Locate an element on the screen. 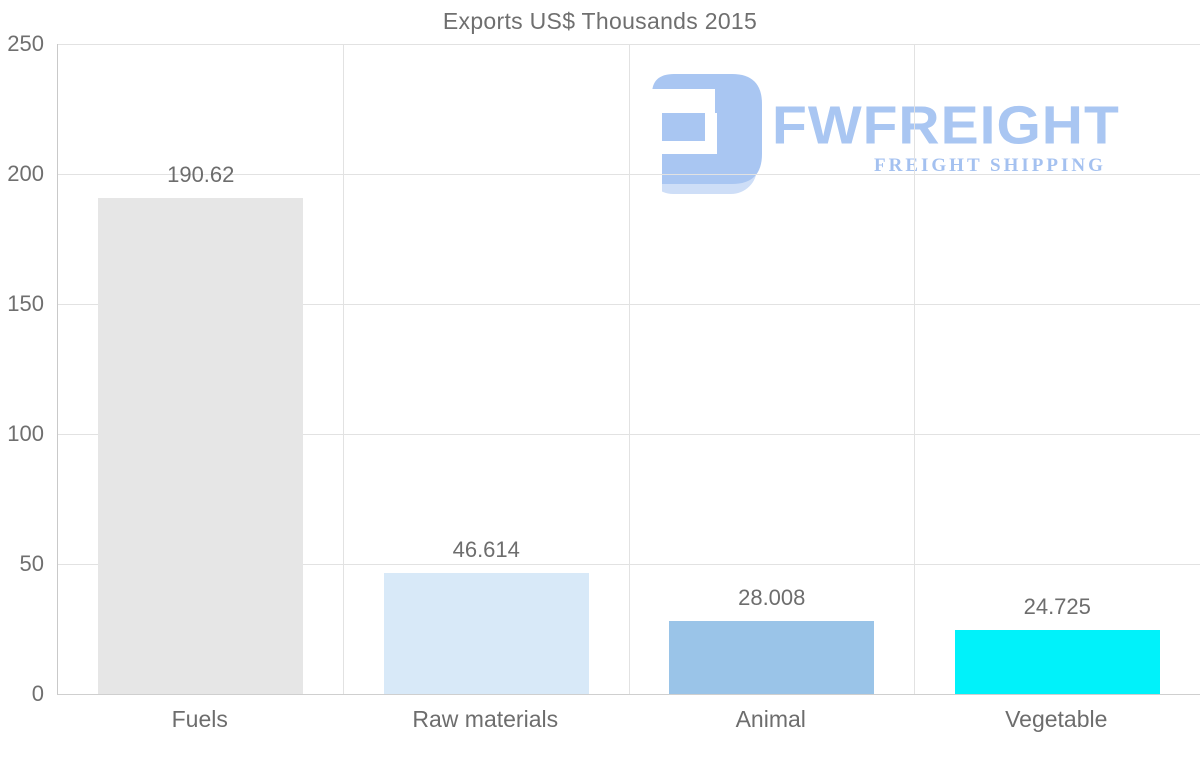 The image size is (1200, 763). watermark-logo: FWFREIGHT FREIGHT SHIPPING is located at coordinates (898, 133).